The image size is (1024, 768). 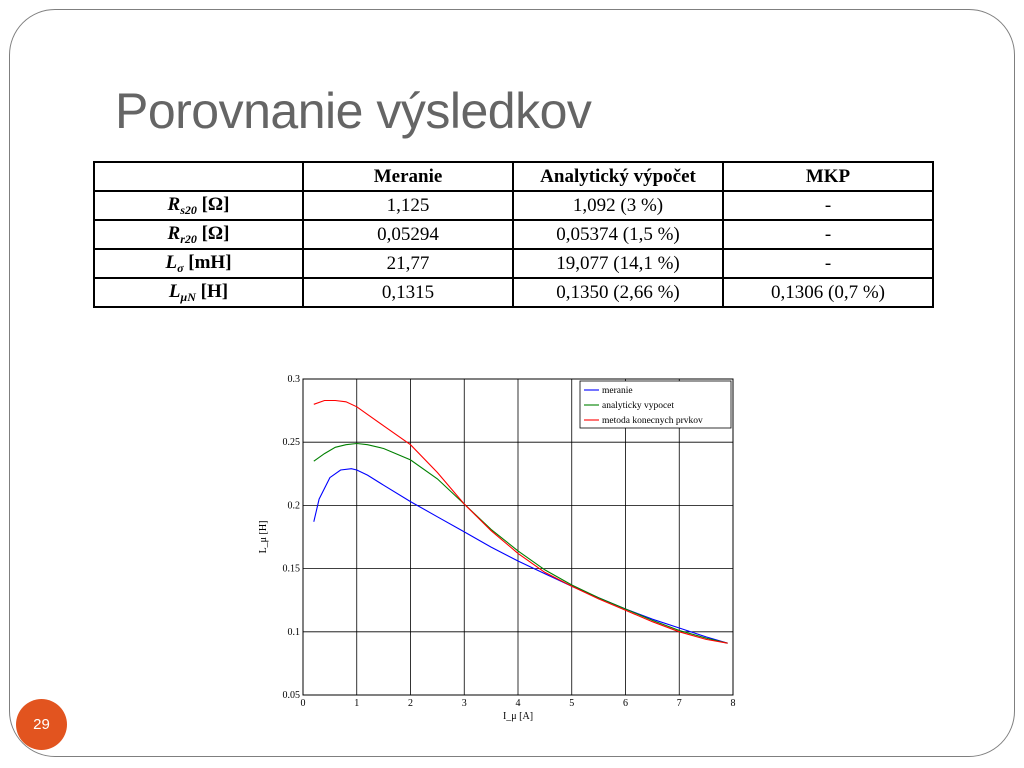 I want to click on table-header-cell: Analytický výpočet, so click(x=618, y=176).